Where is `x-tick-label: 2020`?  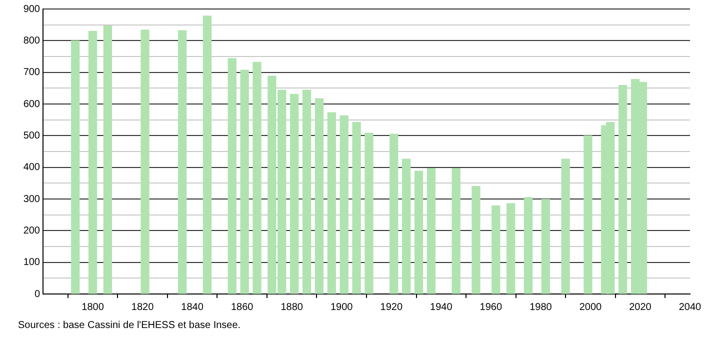 x-tick-label: 2020 is located at coordinates (640, 307).